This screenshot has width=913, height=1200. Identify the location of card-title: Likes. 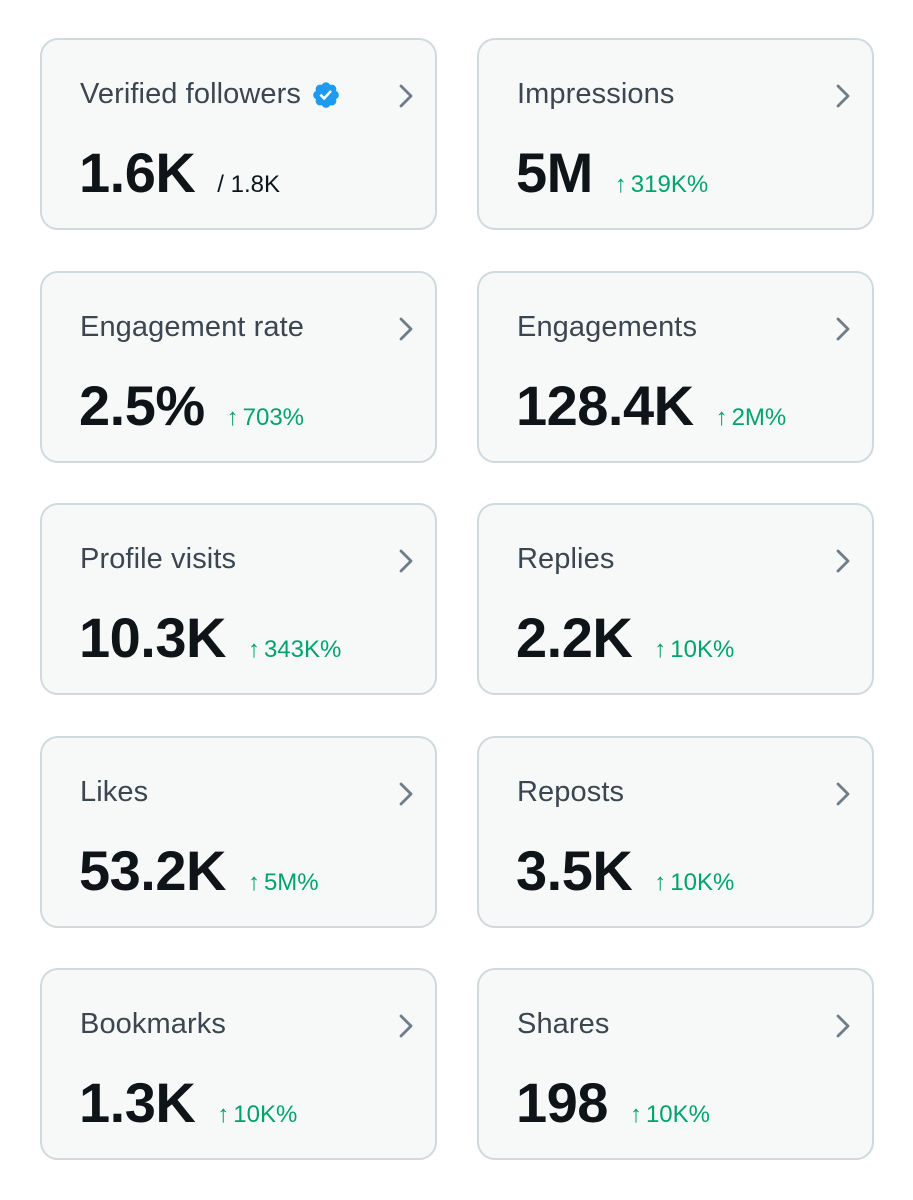
(114, 792).